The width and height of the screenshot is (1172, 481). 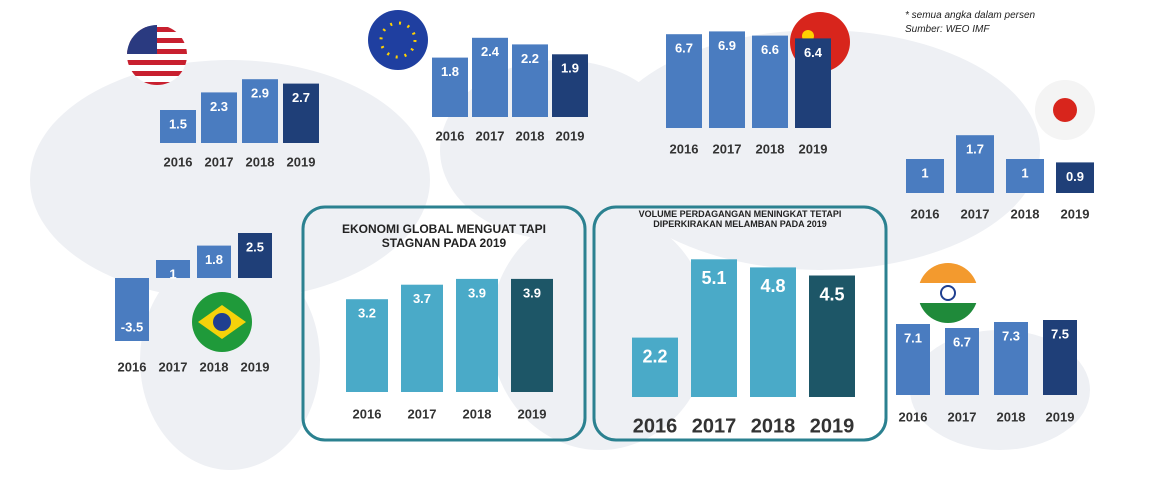 What do you see at coordinates (570, 68) in the screenshot?
I see `value-label: 1.9` at bounding box center [570, 68].